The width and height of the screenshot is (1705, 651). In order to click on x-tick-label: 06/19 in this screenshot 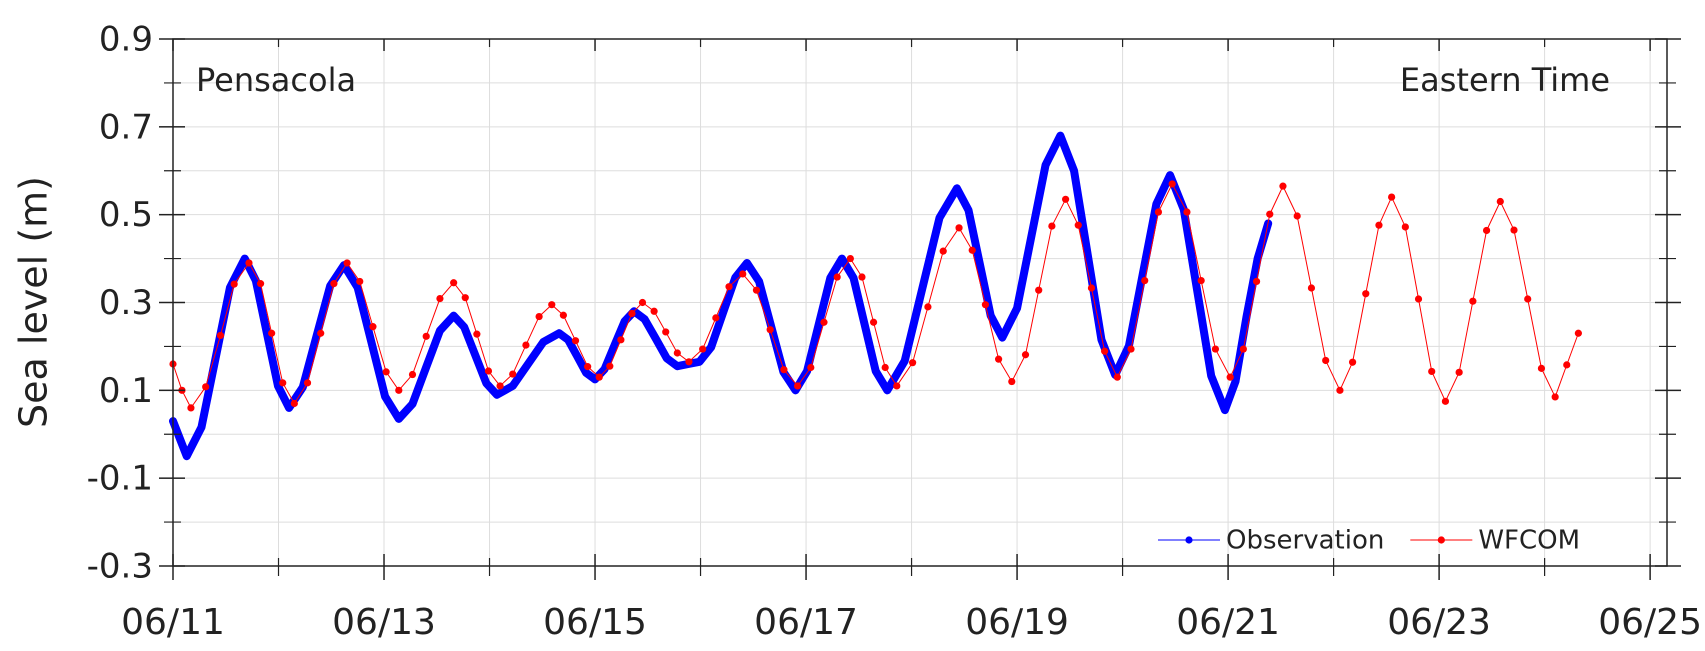, I will do `click(1017, 622)`.